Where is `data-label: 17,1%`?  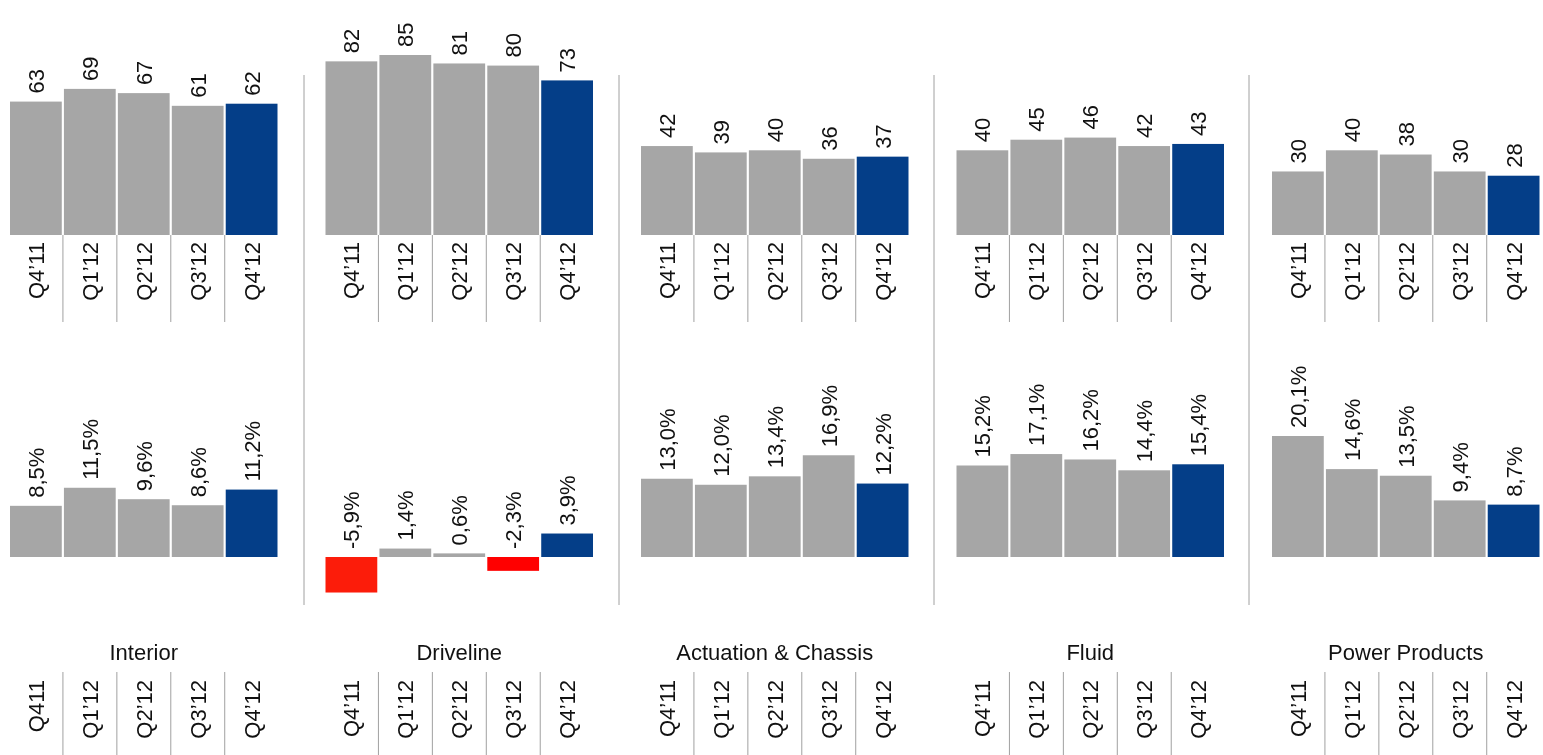 data-label: 17,1% is located at coordinates (1037, 415).